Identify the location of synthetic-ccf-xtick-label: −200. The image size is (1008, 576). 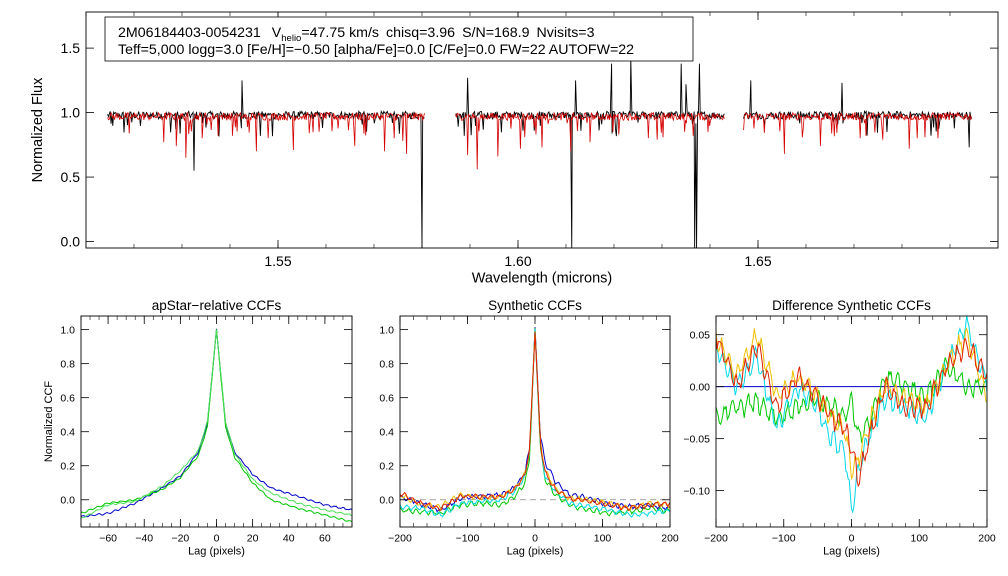
(400, 539).